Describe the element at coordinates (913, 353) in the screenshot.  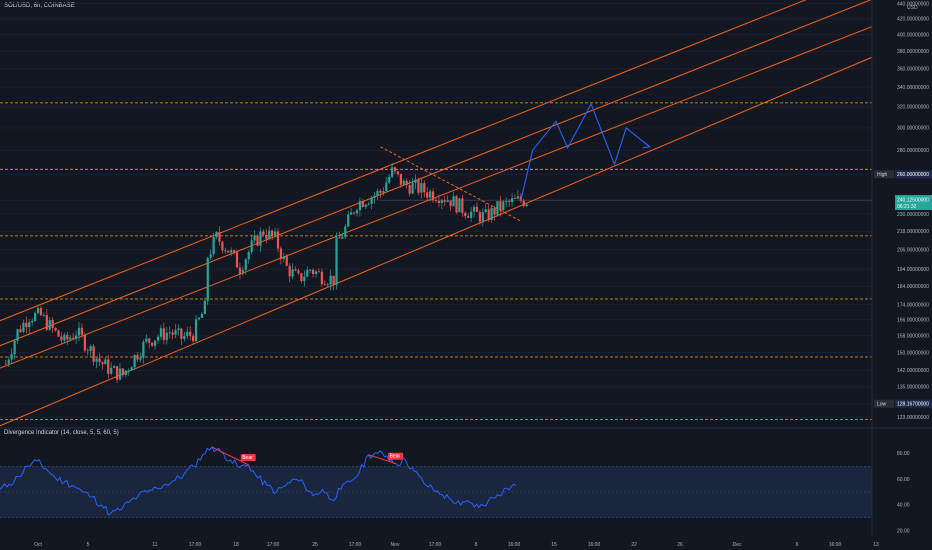
I see `price-tick-label: 150.00000000` at that location.